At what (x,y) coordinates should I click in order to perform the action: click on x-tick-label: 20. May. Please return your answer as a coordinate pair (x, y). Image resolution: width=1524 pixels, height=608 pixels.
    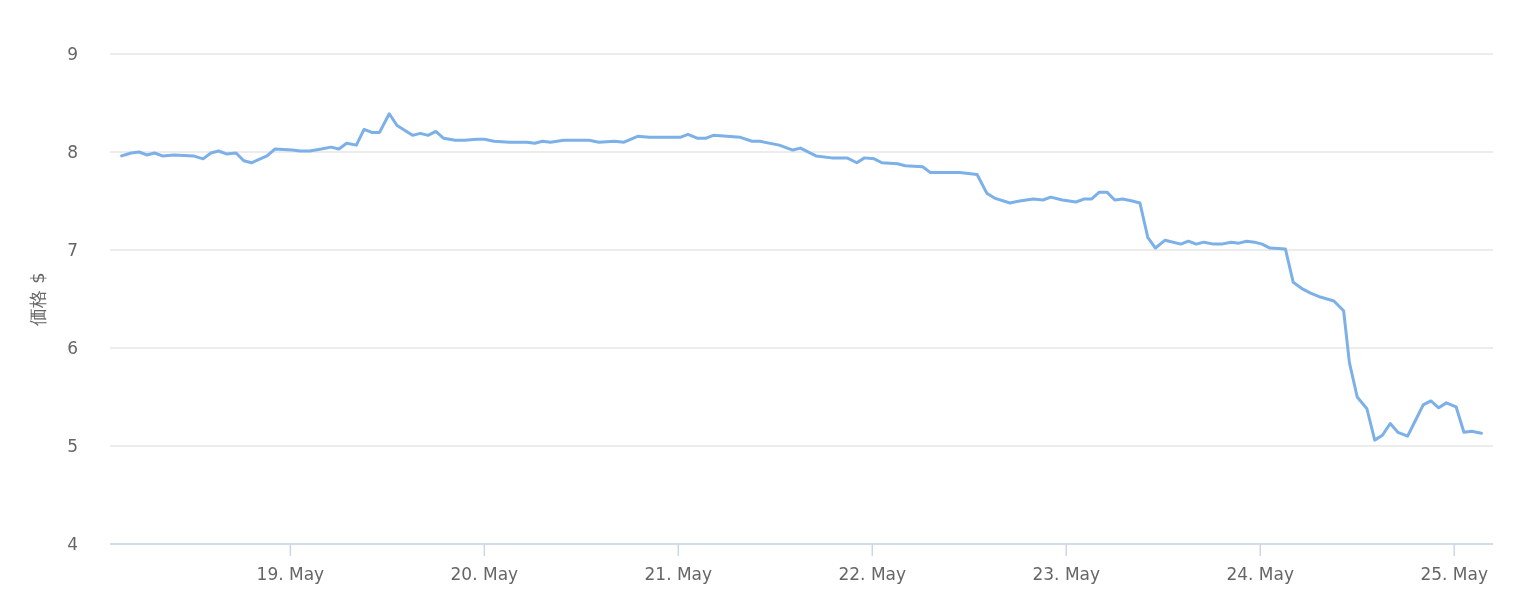
    Looking at the image, I should click on (484, 574).